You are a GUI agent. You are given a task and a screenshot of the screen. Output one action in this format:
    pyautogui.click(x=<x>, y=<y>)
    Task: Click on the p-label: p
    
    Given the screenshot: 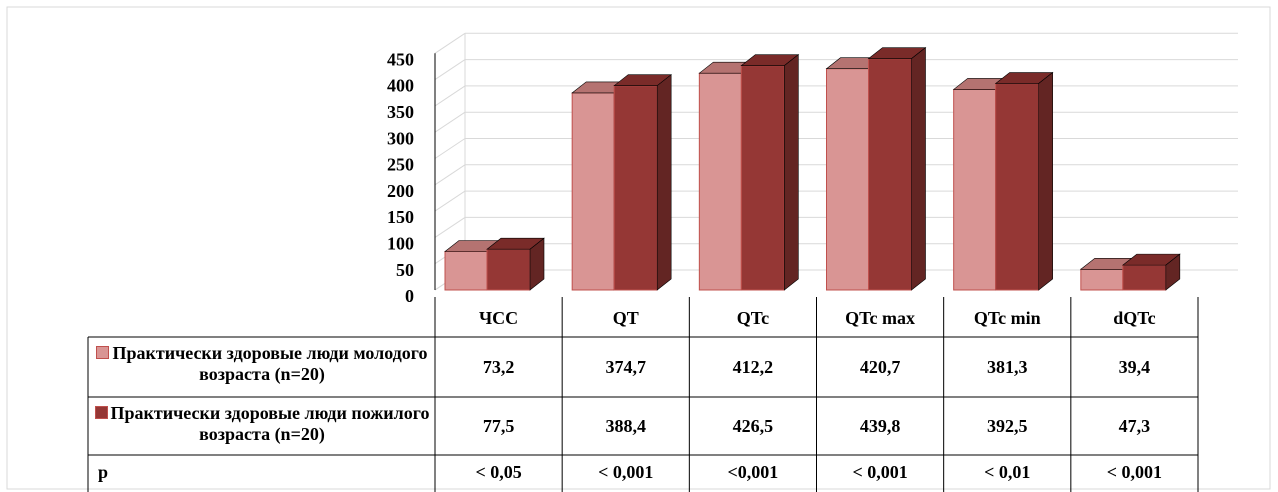 What is the action you would take?
    pyautogui.click(x=103, y=472)
    